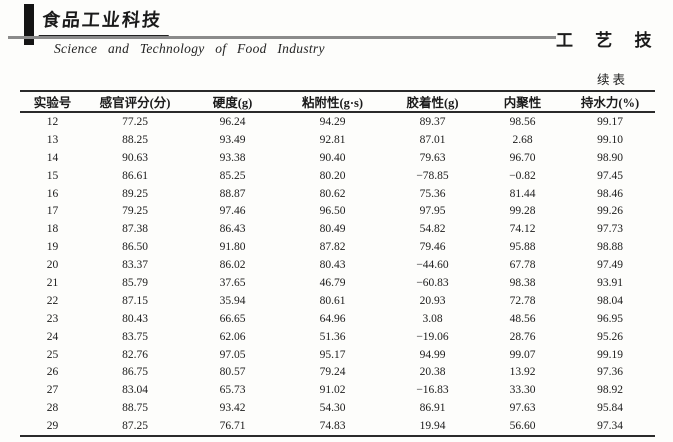  What do you see at coordinates (135, 354) in the screenshot?
I see `table-cell: 82.76` at bounding box center [135, 354].